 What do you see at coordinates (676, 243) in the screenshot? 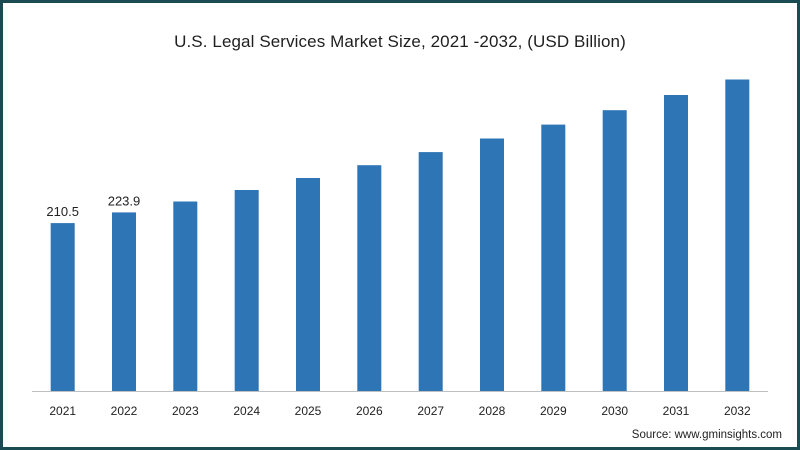
I see `bar-2031` at bounding box center [676, 243].